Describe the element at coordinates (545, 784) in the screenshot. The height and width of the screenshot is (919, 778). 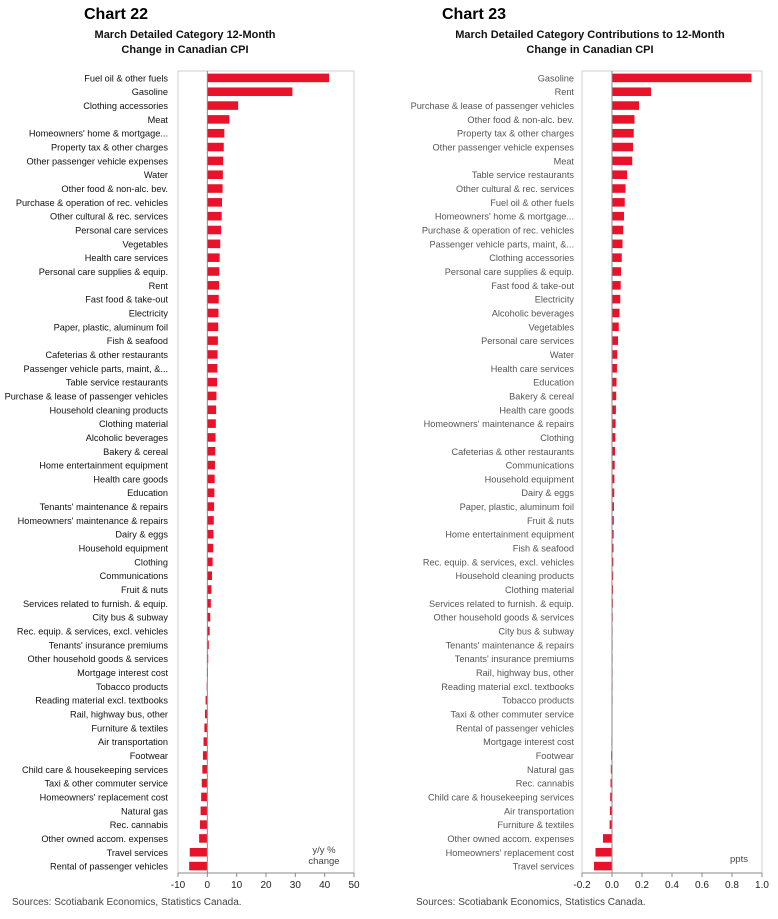
I see `chart-23-category-label: Rec. cannabis` at that location.